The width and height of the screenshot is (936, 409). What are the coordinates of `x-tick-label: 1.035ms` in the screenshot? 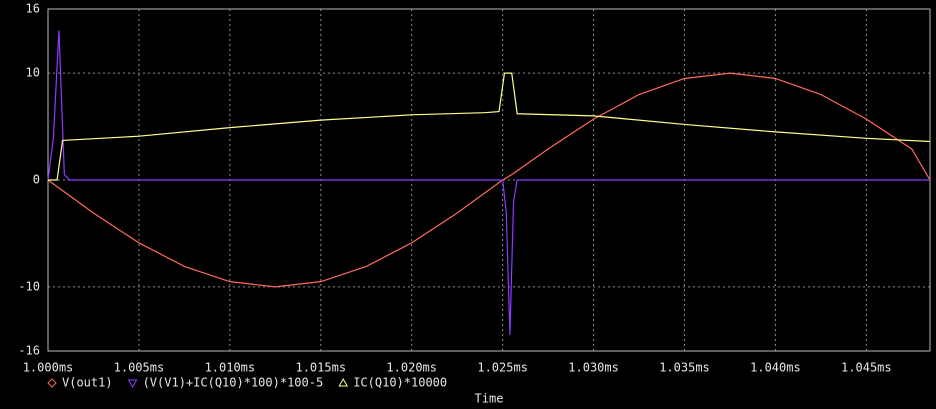 It's located at (684, 368).